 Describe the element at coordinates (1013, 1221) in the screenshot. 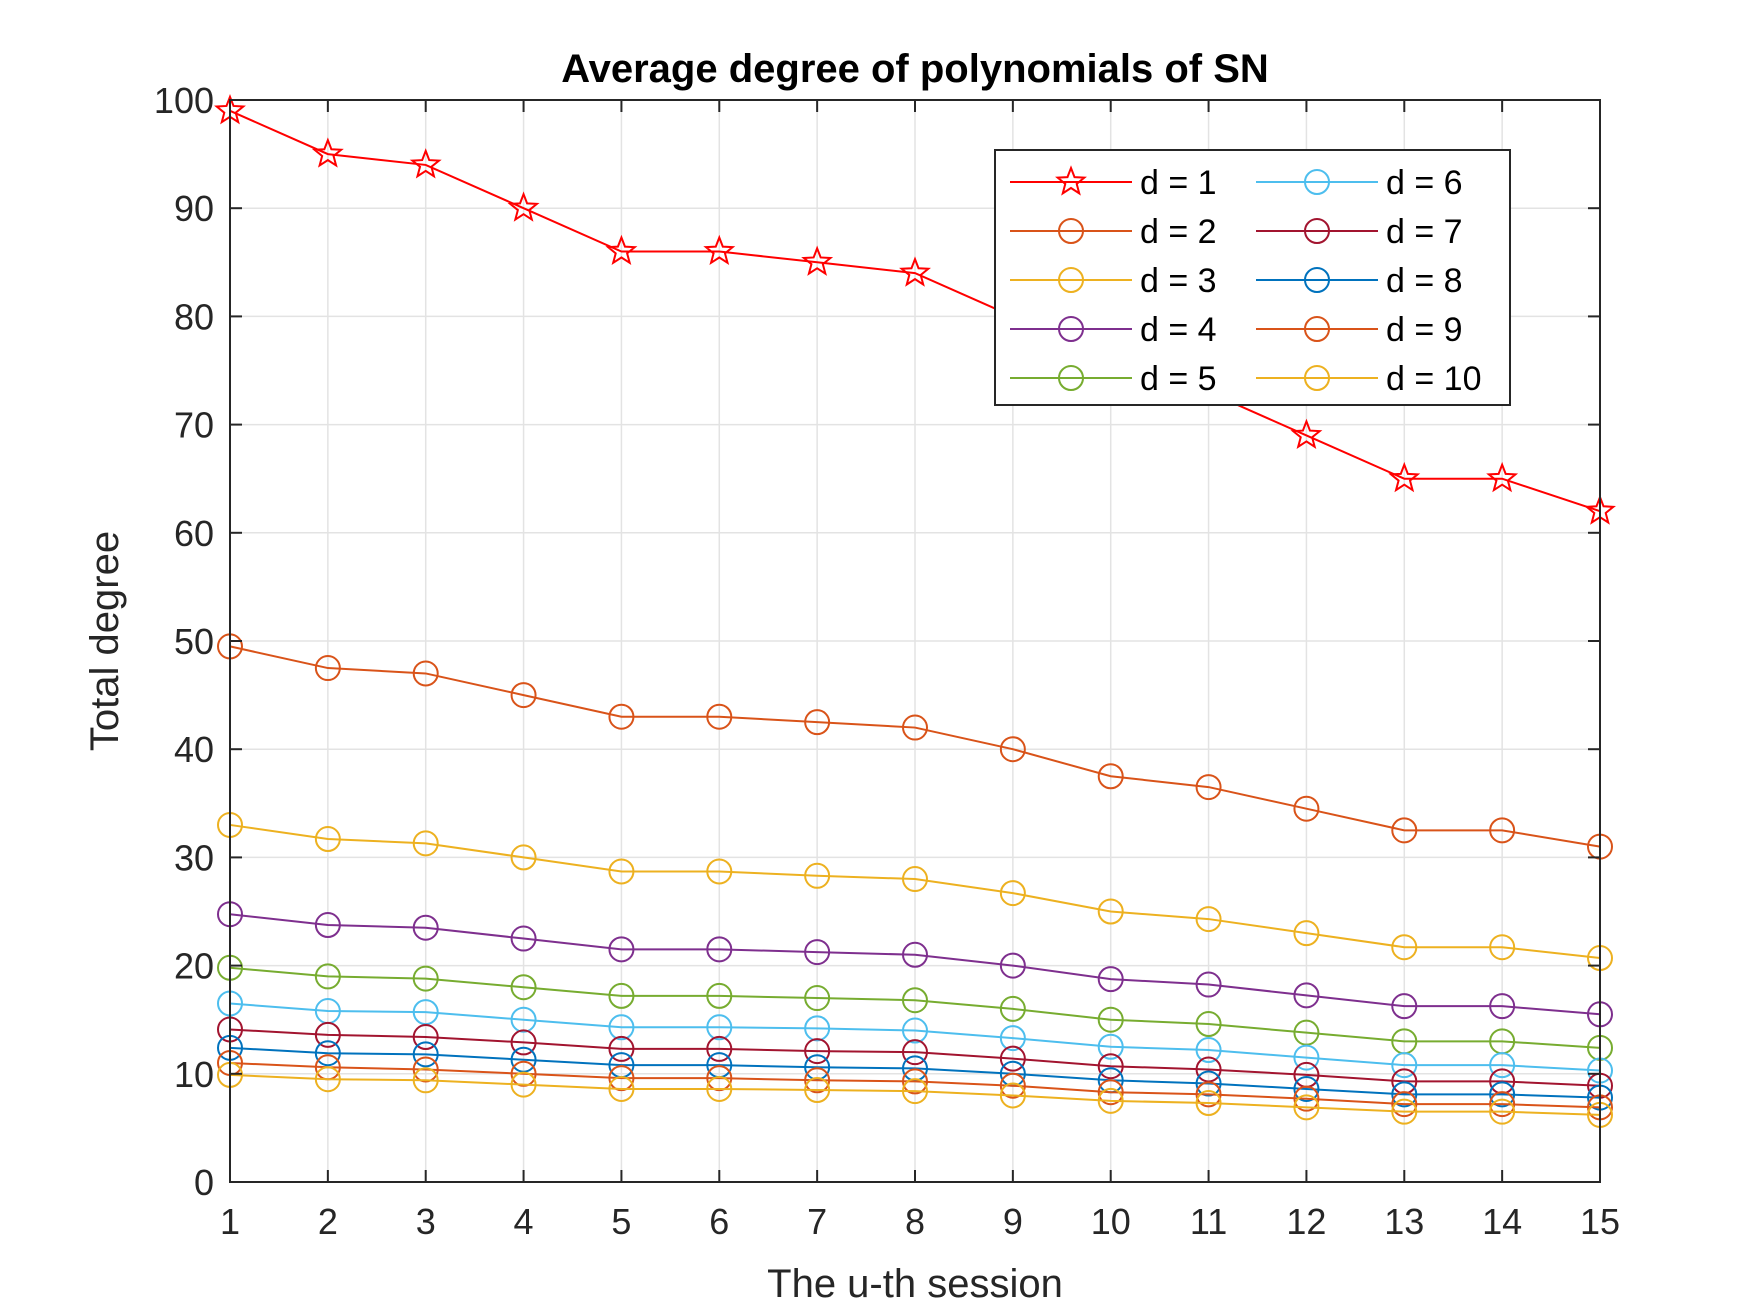

I see `x-tick-label: 9` at that location.